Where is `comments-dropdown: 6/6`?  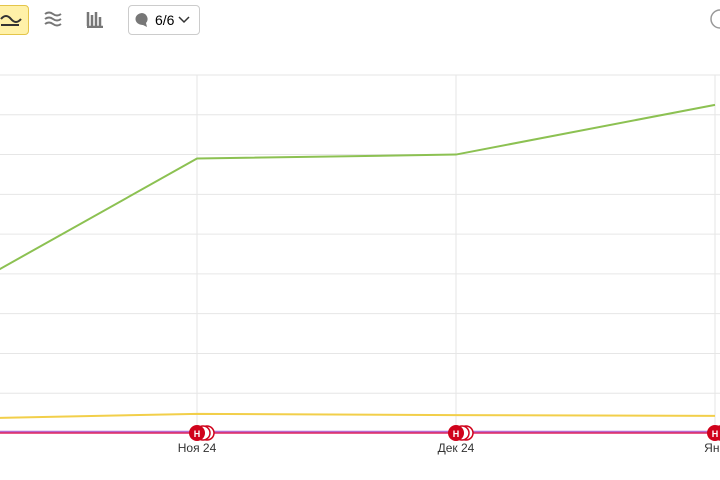 comments-dropdown: 6/6 is located at coordinates (164, 20).